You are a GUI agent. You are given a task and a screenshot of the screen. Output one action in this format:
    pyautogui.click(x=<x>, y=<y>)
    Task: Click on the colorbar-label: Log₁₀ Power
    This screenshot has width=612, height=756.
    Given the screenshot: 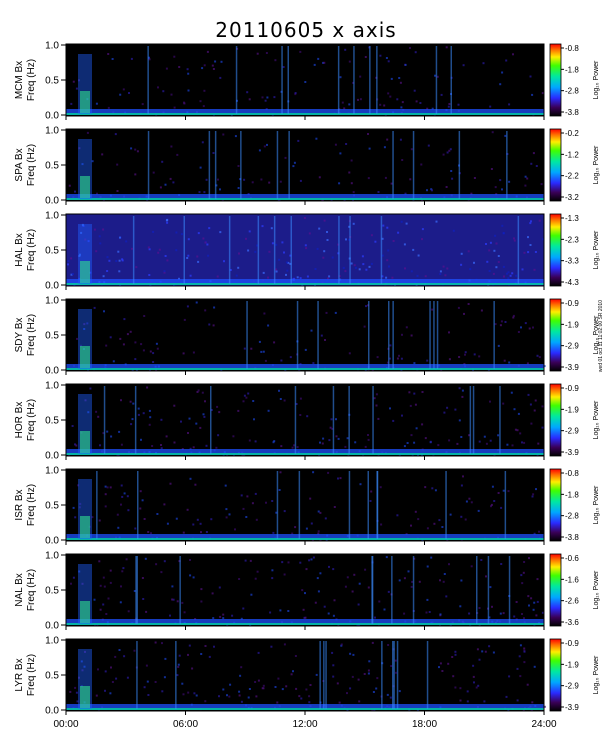 What is the action you would take?
    pyautogui.click(x=596, y=674)
    